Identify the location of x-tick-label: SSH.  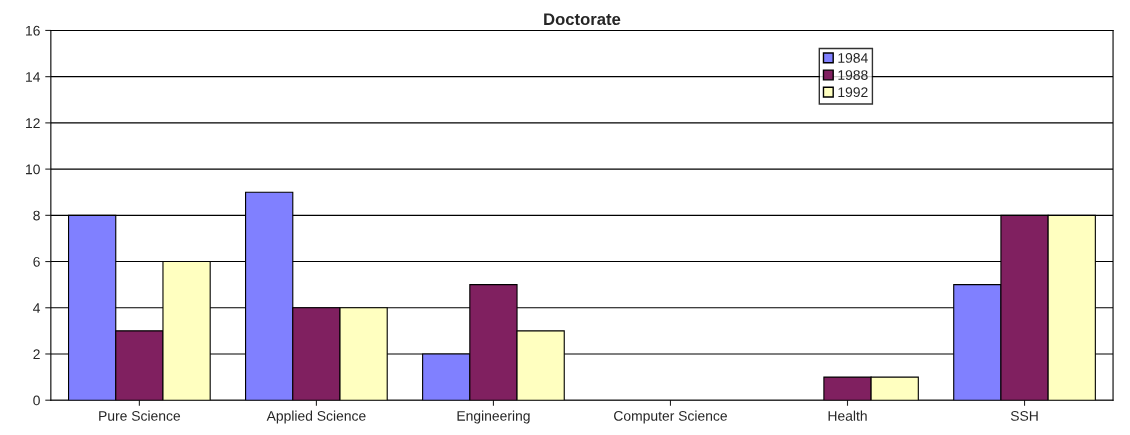
(1024, 415).